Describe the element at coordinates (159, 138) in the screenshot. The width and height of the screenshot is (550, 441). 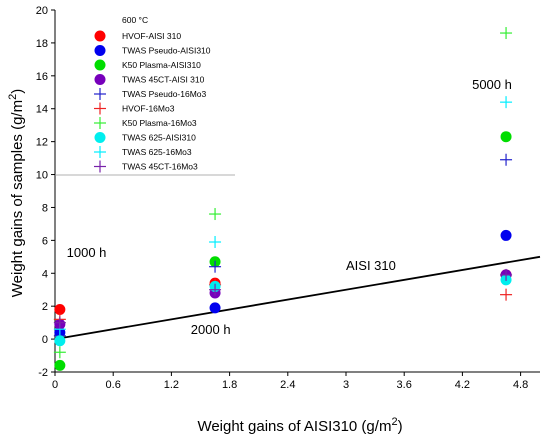
I see `legend-entry: TWAS 625-AISI310` at that location.